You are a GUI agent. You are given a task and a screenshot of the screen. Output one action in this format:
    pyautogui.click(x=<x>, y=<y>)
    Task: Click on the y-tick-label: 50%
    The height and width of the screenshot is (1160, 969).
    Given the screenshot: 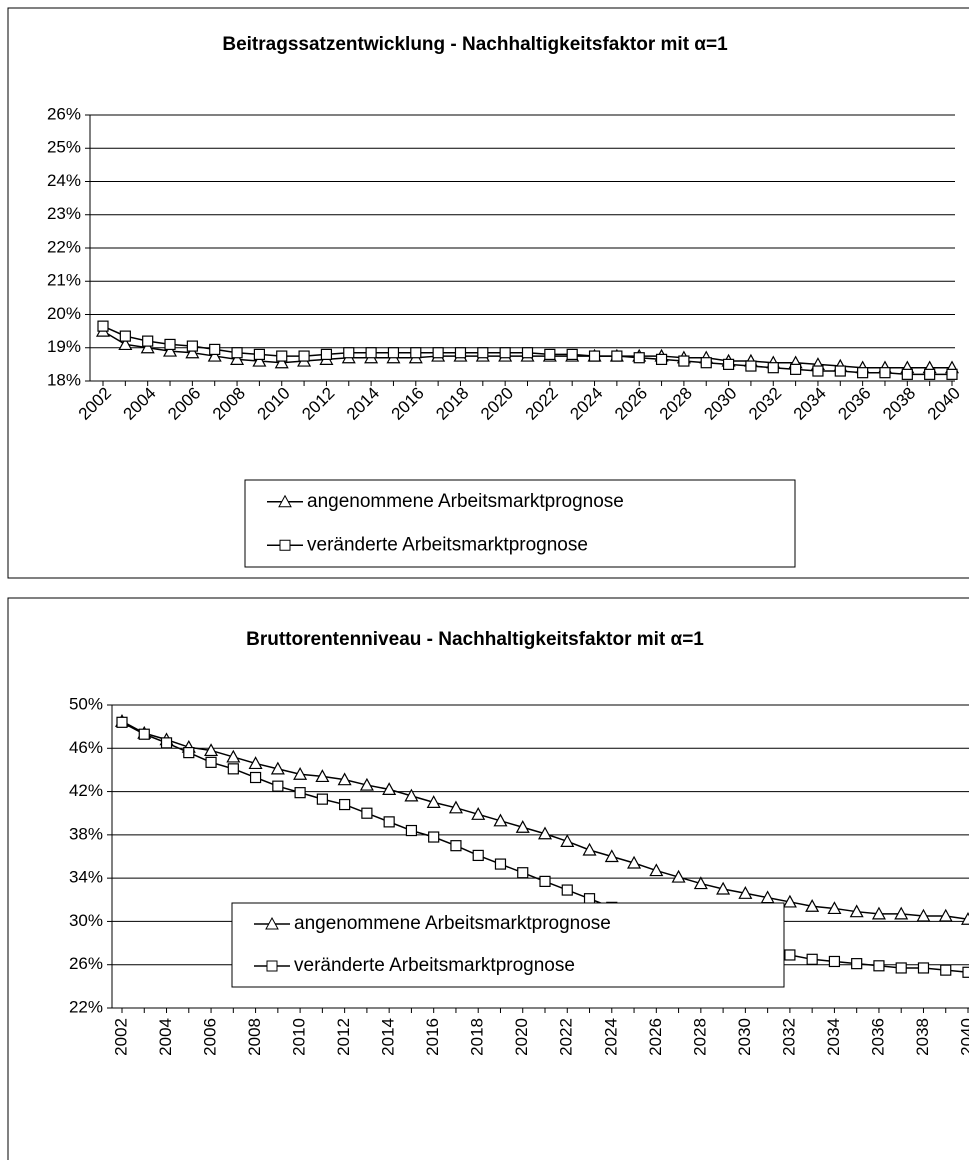 What is the action you would take?
    pyautogui.click(x=86, y=703)
    